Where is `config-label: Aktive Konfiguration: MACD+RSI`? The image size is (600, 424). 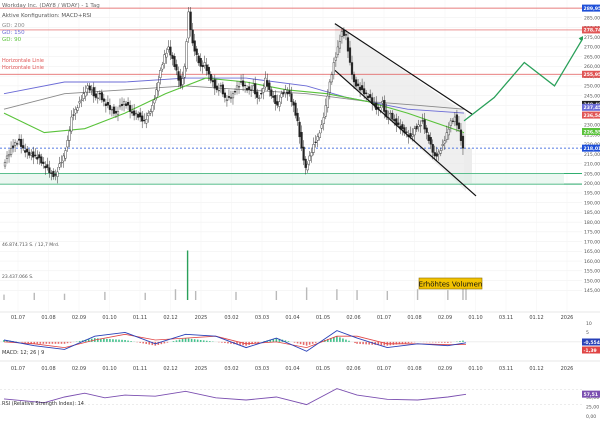 config-label: Aktive Konfiguration: MACD+RSI is located at coordinates (47, 16).